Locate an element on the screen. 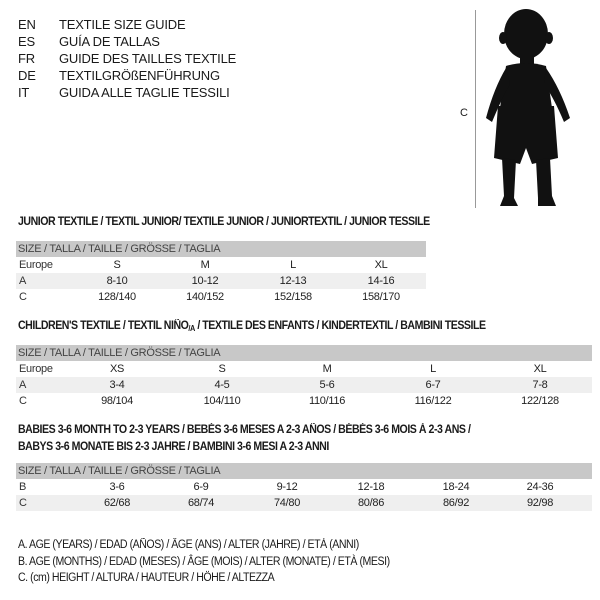 This screenshot has width=600, height=600. child-silhouette-icon is located at coordinates (528, 107).